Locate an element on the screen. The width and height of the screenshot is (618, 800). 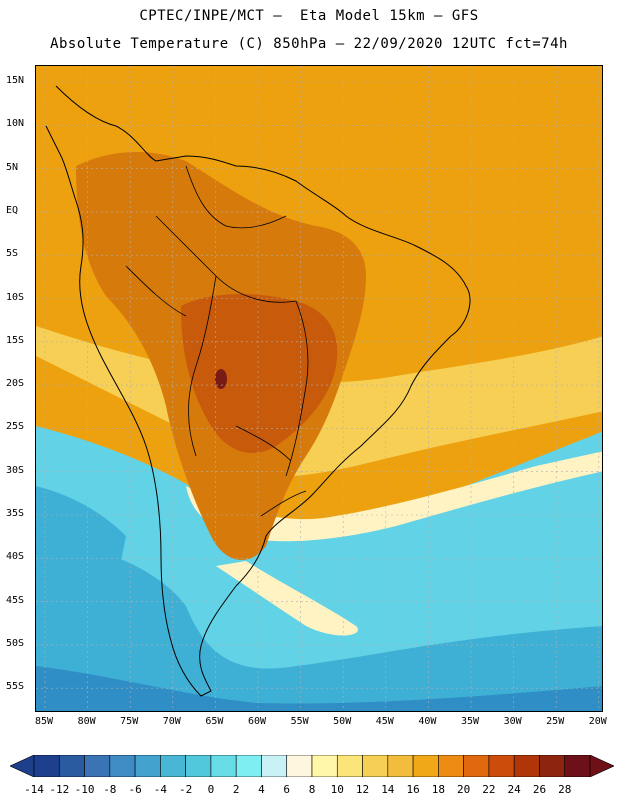
colorbar-label: -14 is located at coordinates (34, 789).